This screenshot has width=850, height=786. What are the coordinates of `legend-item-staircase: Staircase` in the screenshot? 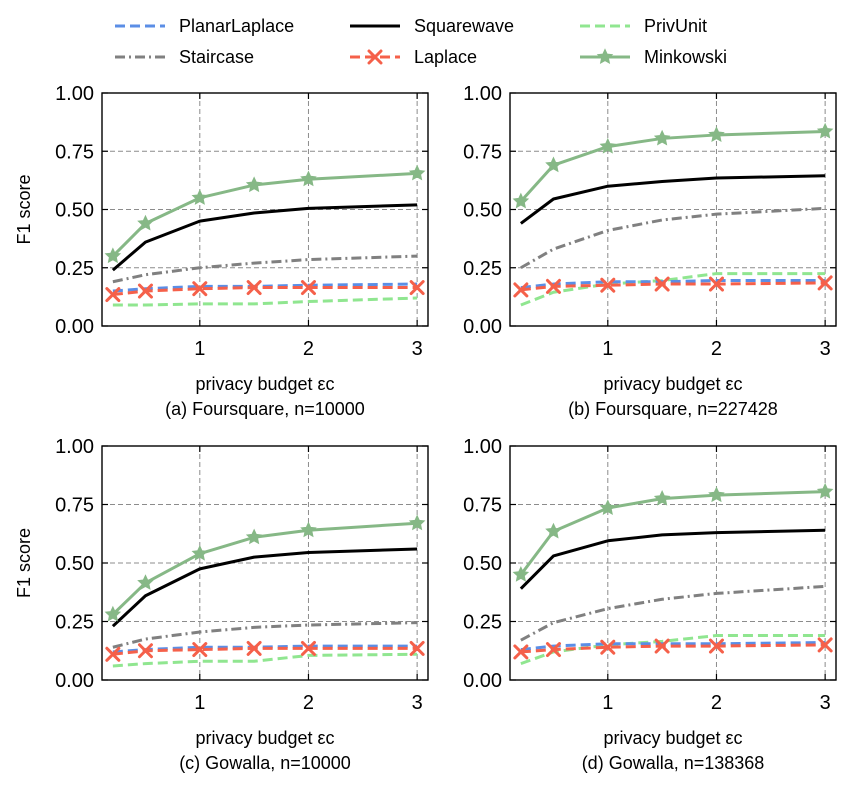 It's located at (184, 57).